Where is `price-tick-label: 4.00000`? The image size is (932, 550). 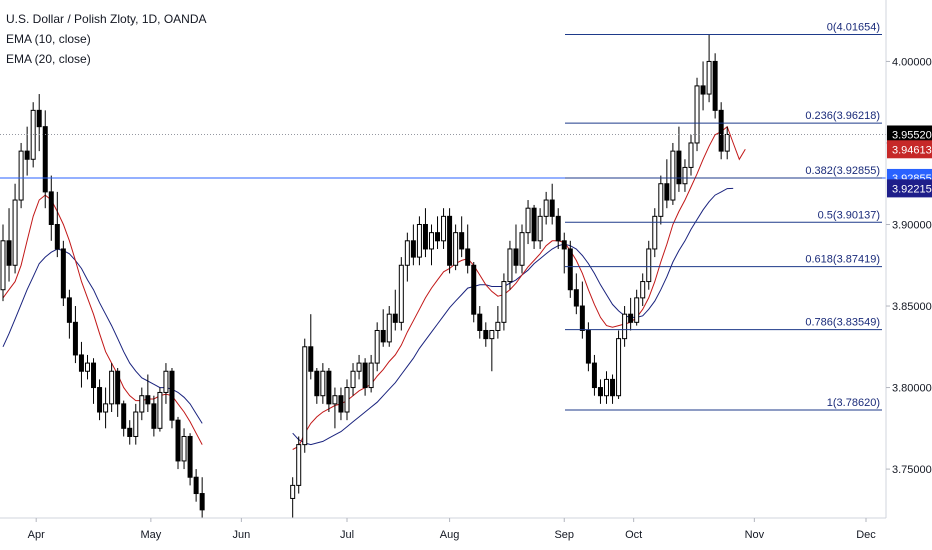
price-tick-label: 4.00000 is located at coordinates (912, 62).